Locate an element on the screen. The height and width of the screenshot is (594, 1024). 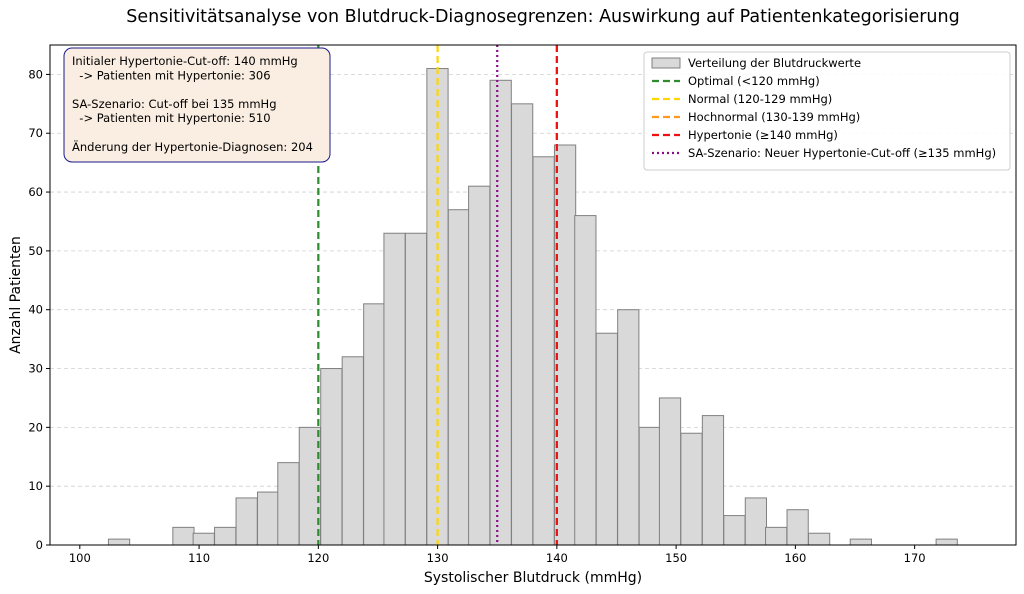
x-tick-label: 100 is located at coordinates (80, 558).